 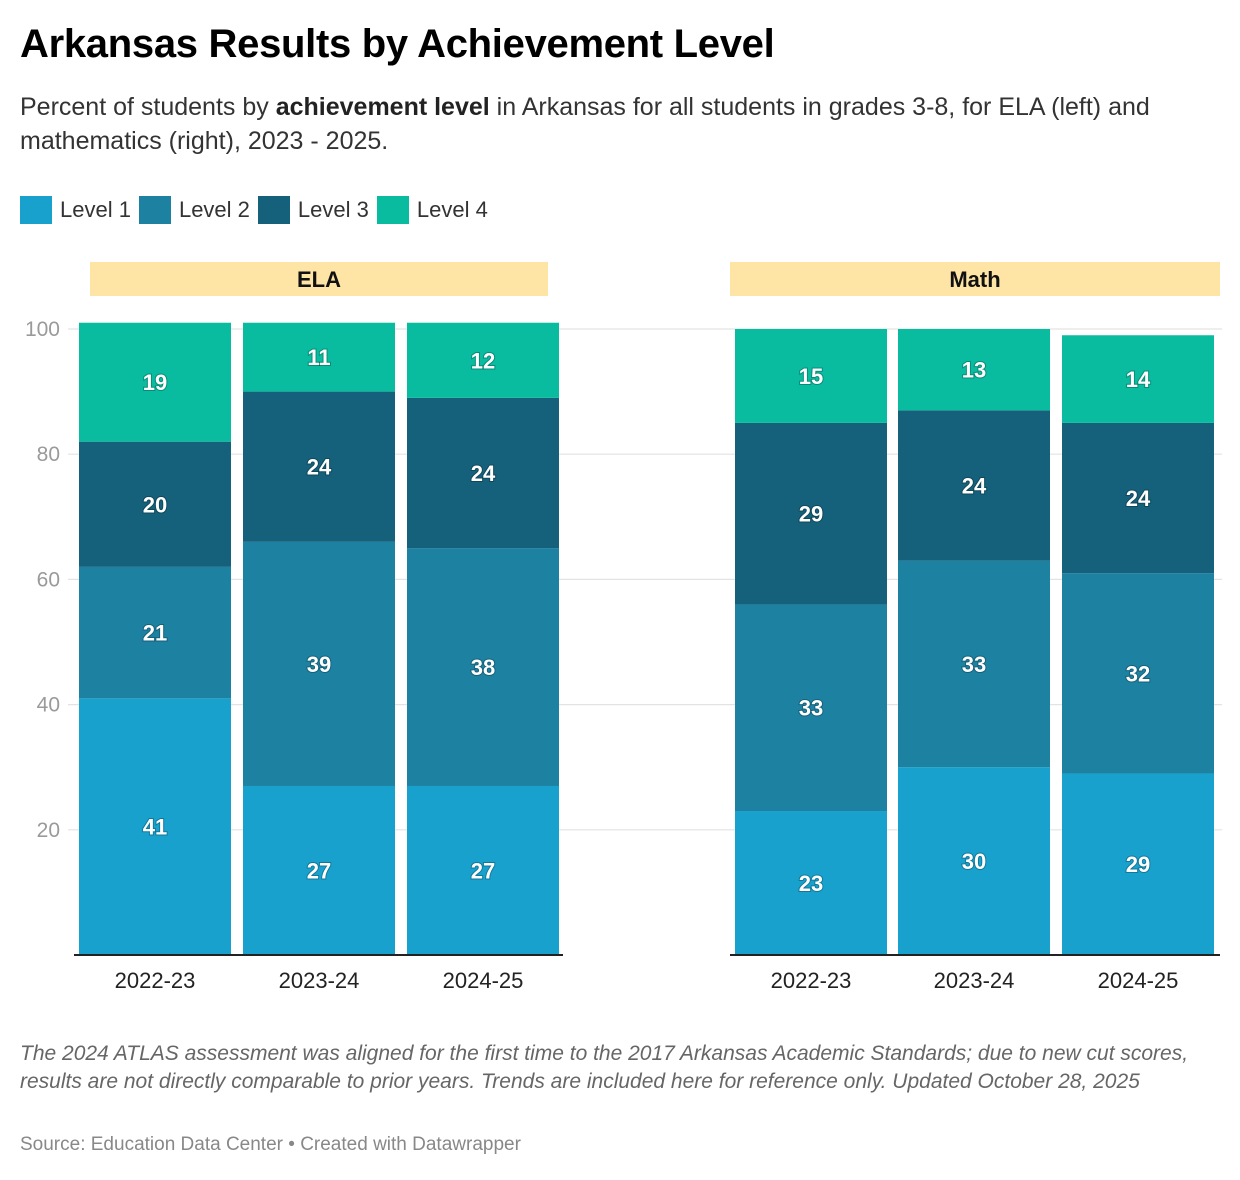 I want to click on bar-value-label: 13, so click(x=974, y=370).